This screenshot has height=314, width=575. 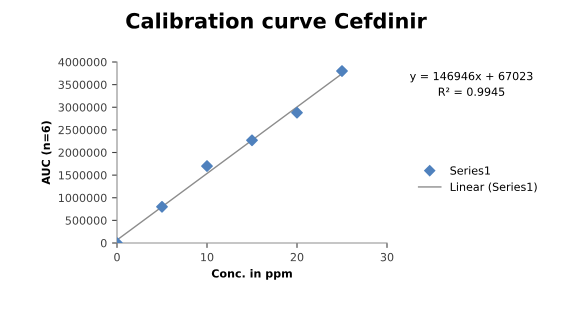 I want to click on y-tick-label: 1500000, so click(x=83, y=175).